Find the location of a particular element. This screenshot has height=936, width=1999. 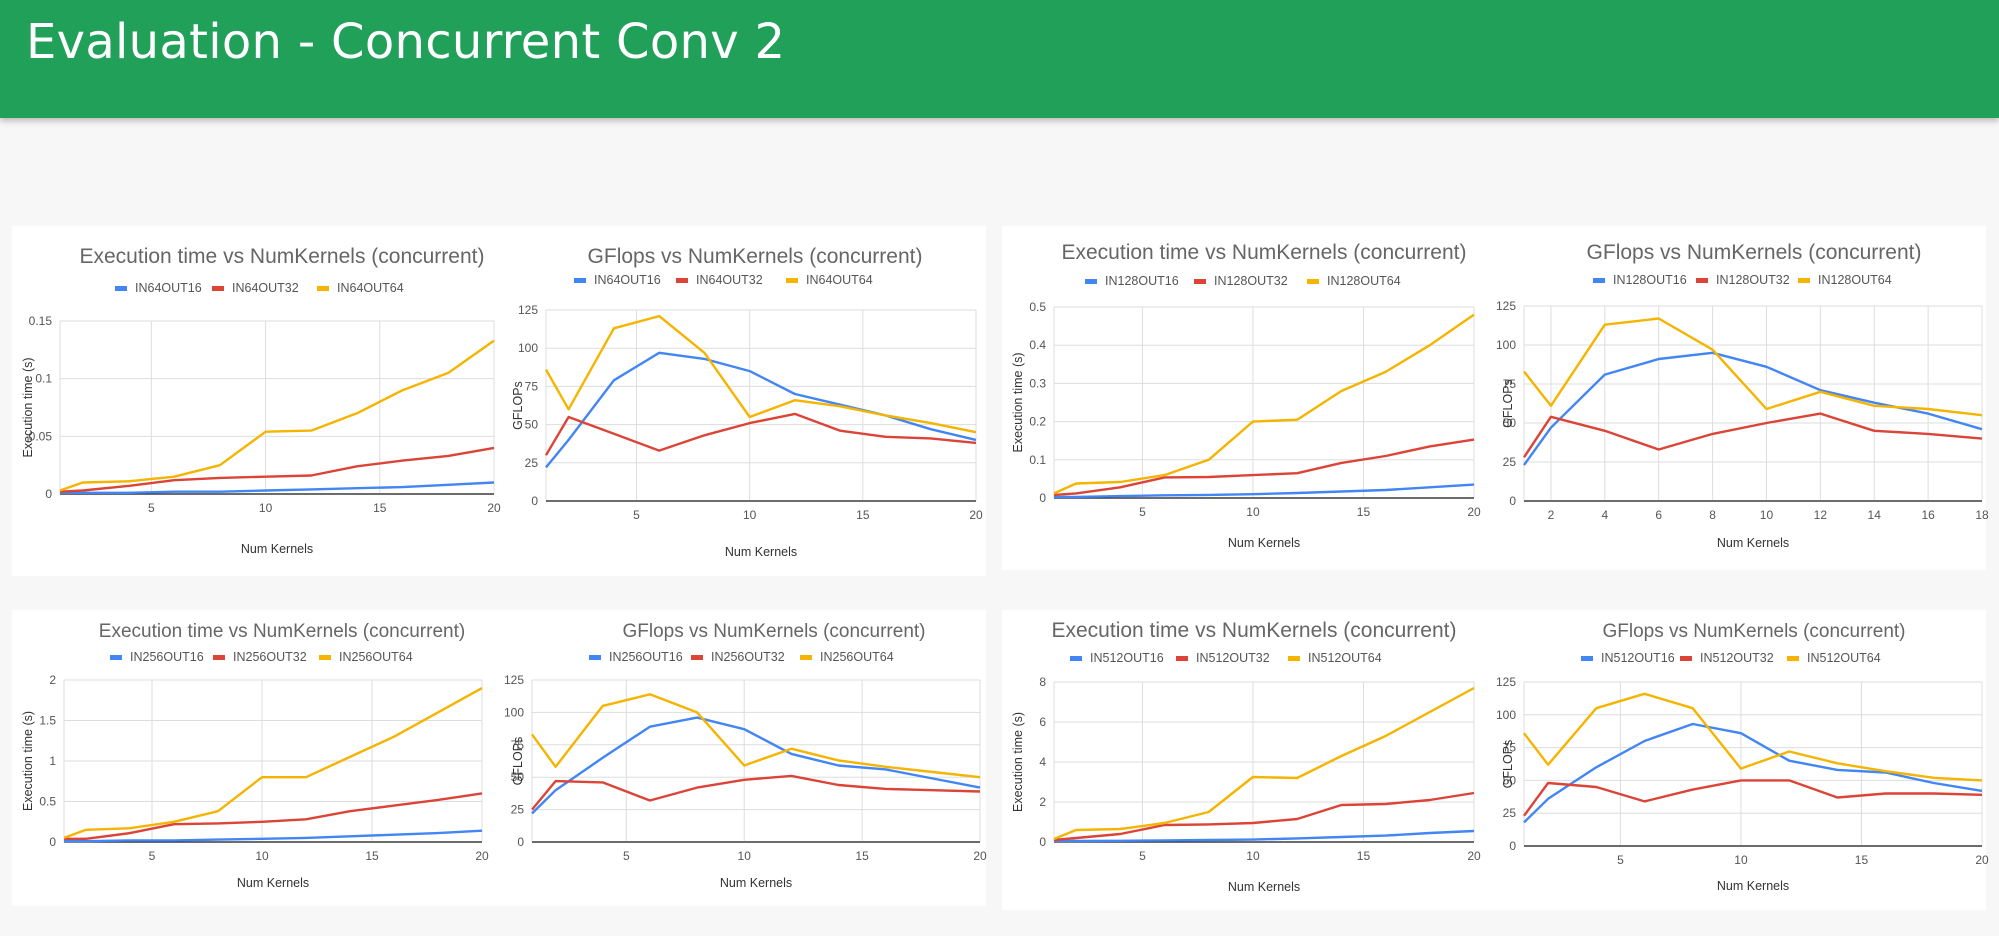

y-tick-label: 0.5 is located at coordinates (47, 802).